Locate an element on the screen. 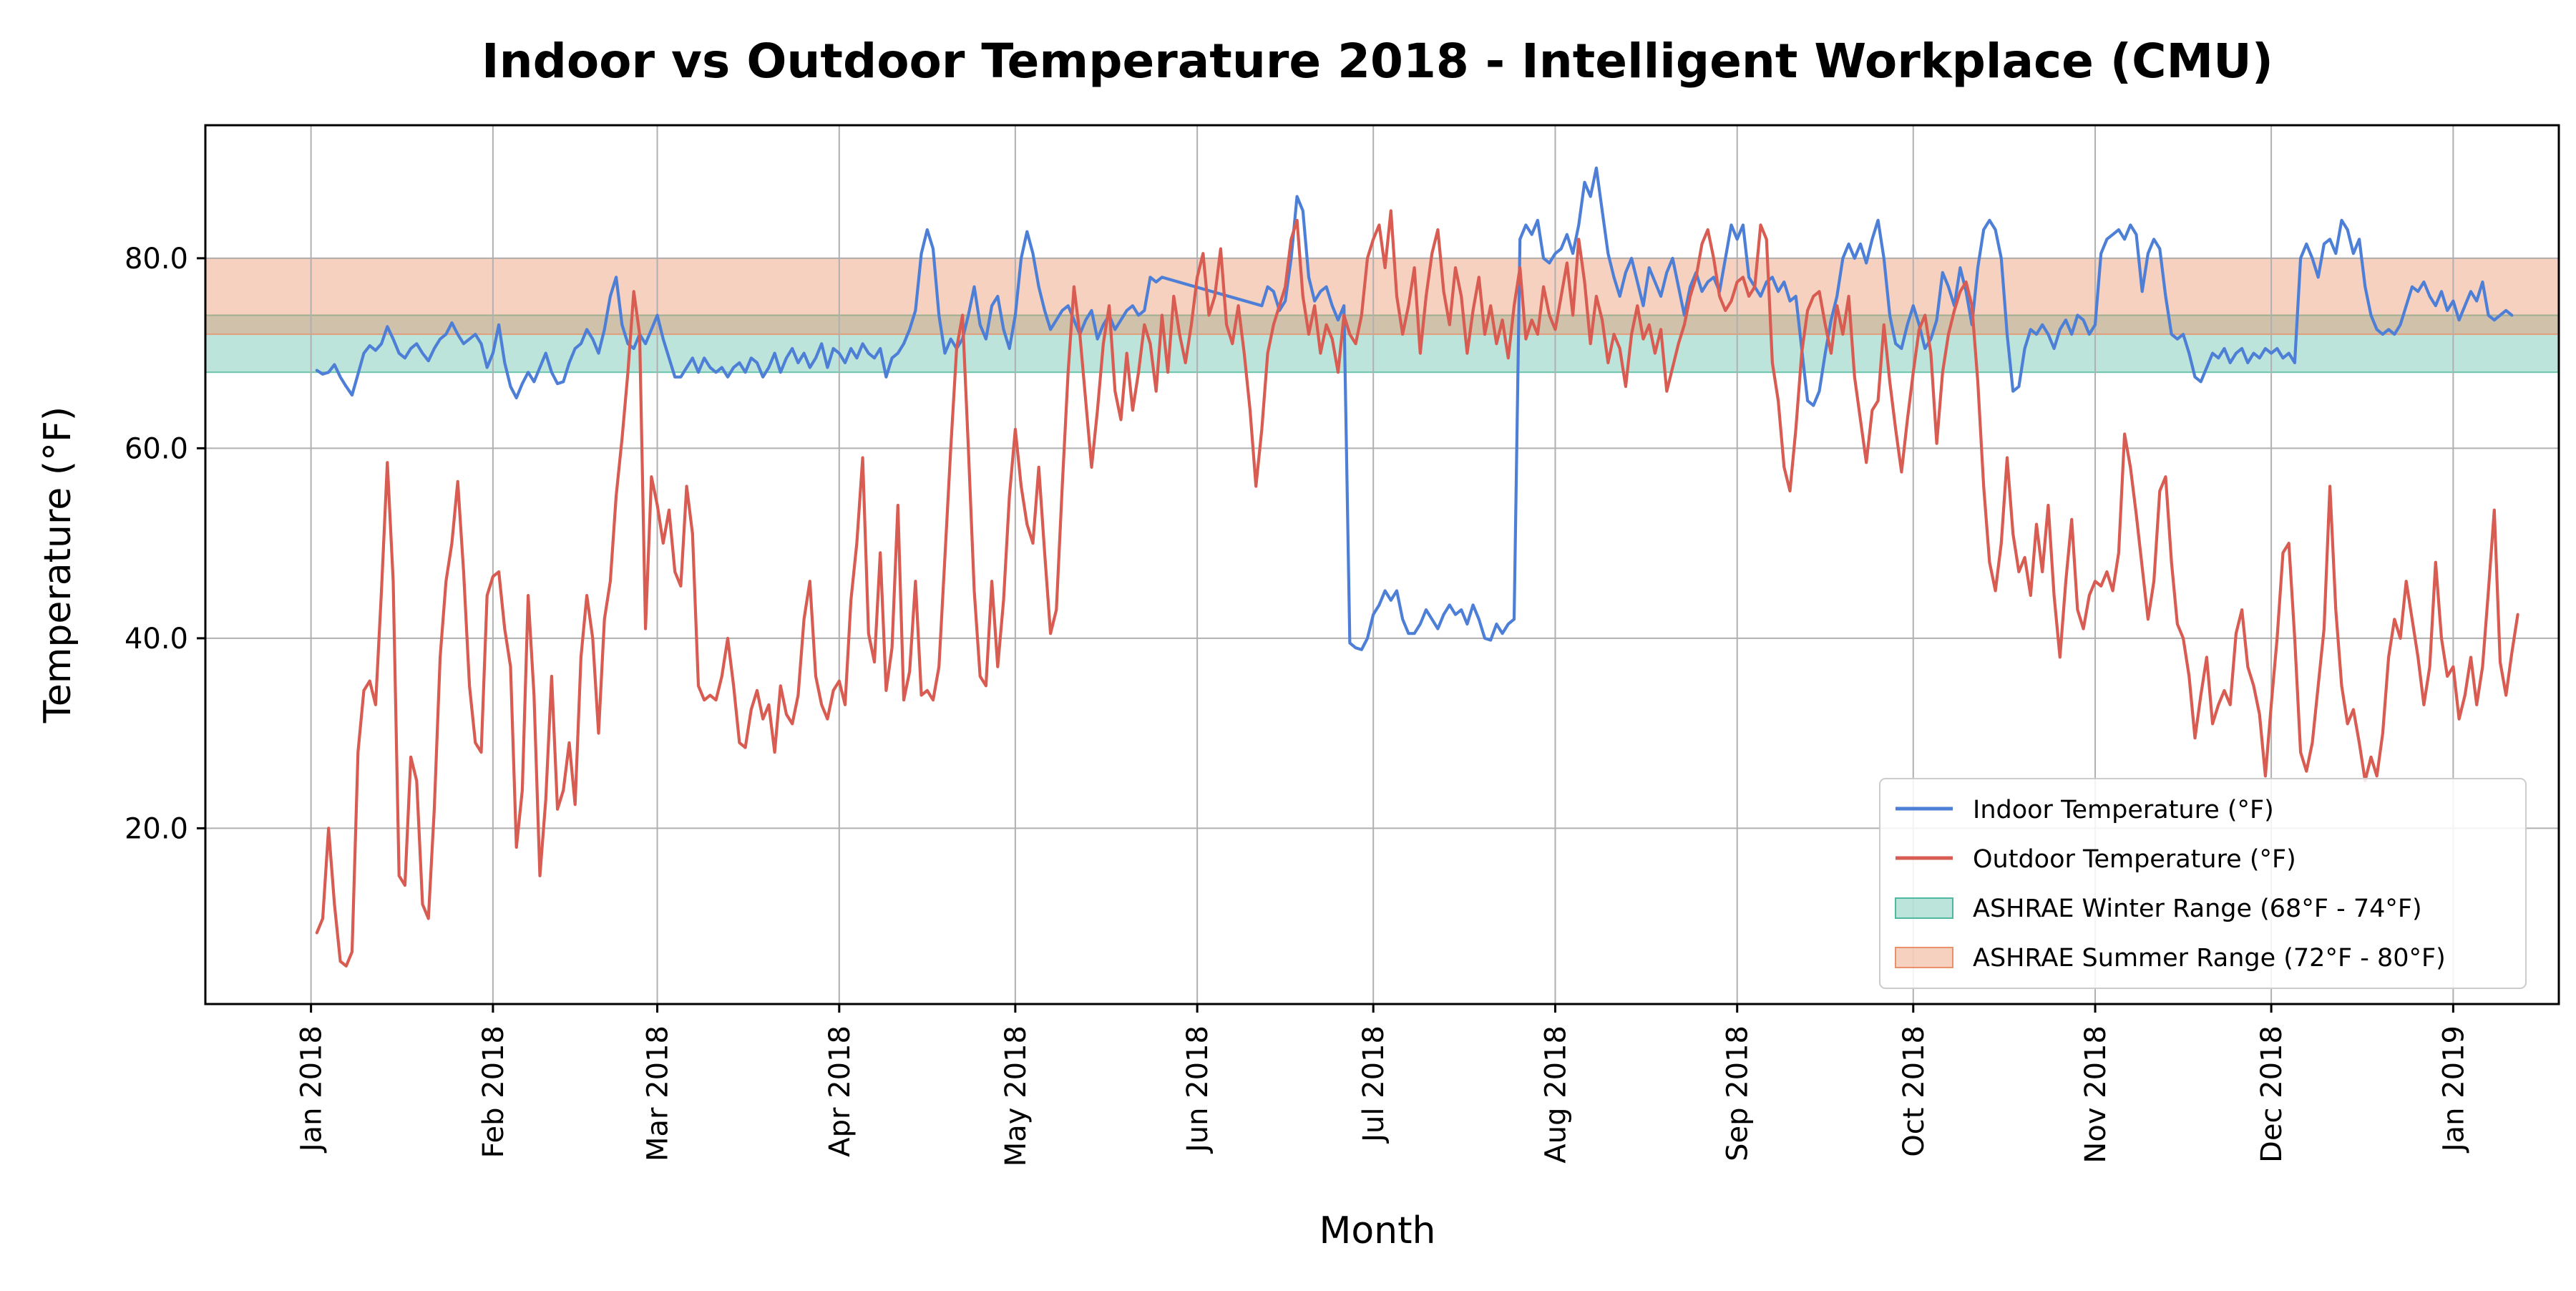 The height and width of the screenshot is (1291, 2576). legend-label-summer: ASHRAE Summer Range (72°F - 80°F) is located at coordinates (2209, 958).